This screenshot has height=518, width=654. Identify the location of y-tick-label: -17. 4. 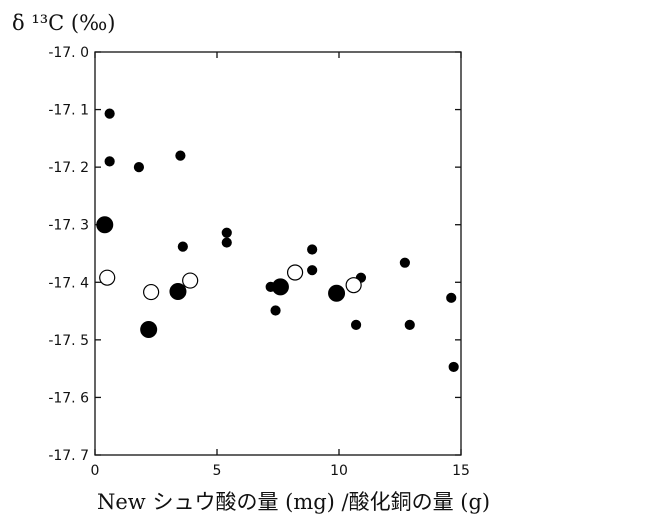
(68, 283).